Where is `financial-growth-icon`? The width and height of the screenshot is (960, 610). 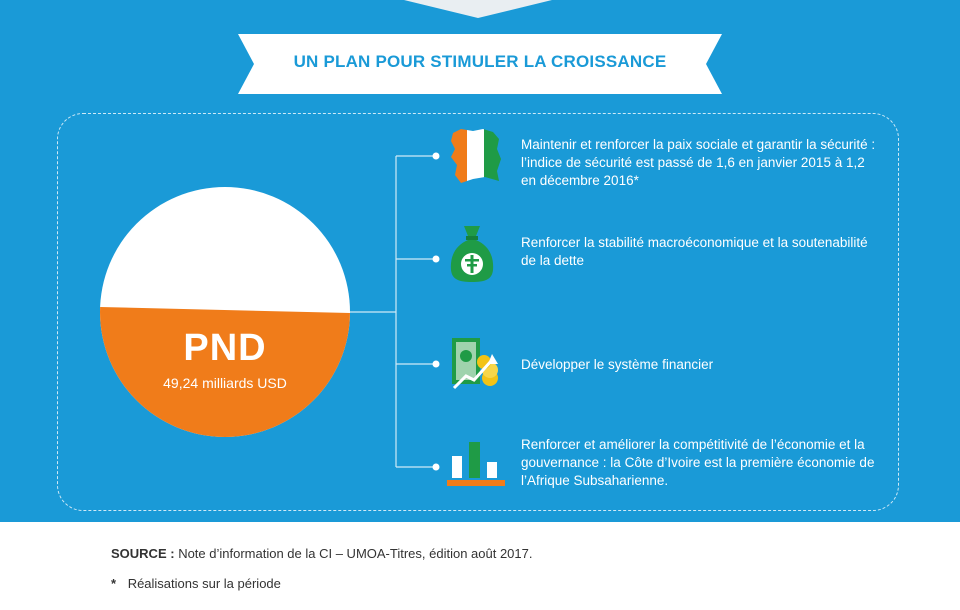
financial-growth-icon is located at coordinates (475, 364).